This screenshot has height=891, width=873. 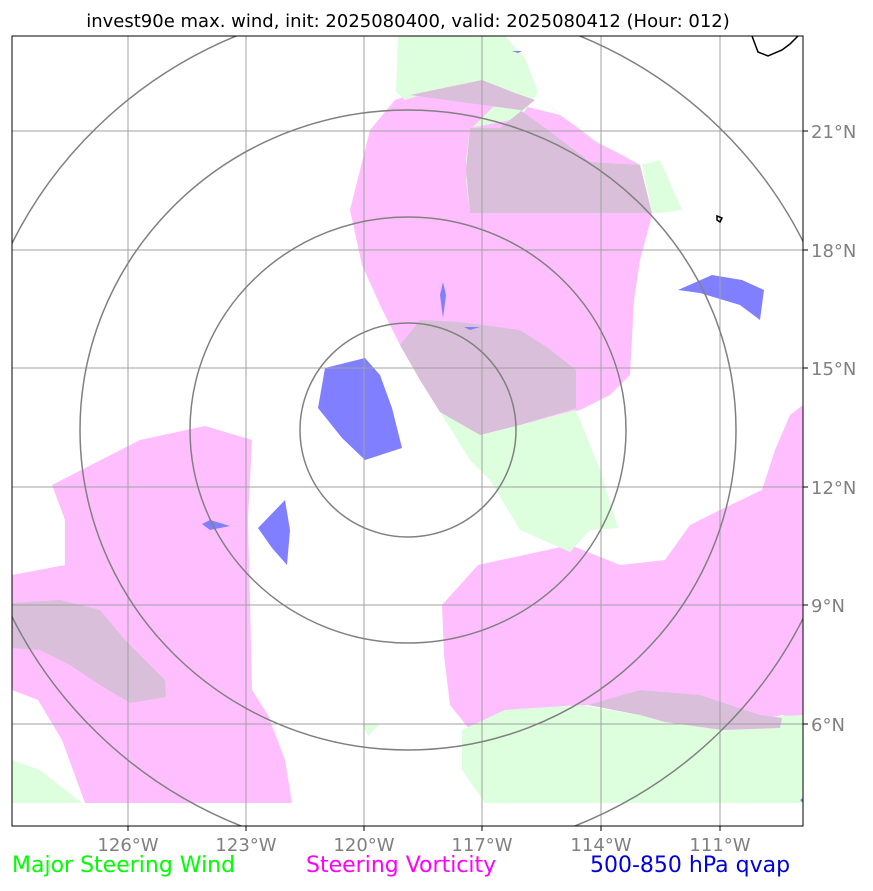 What do you see at coordinates (828, 725) in the screenshot?
I see `lat-label-6n: 6°N` at bounding box center [828, 725].